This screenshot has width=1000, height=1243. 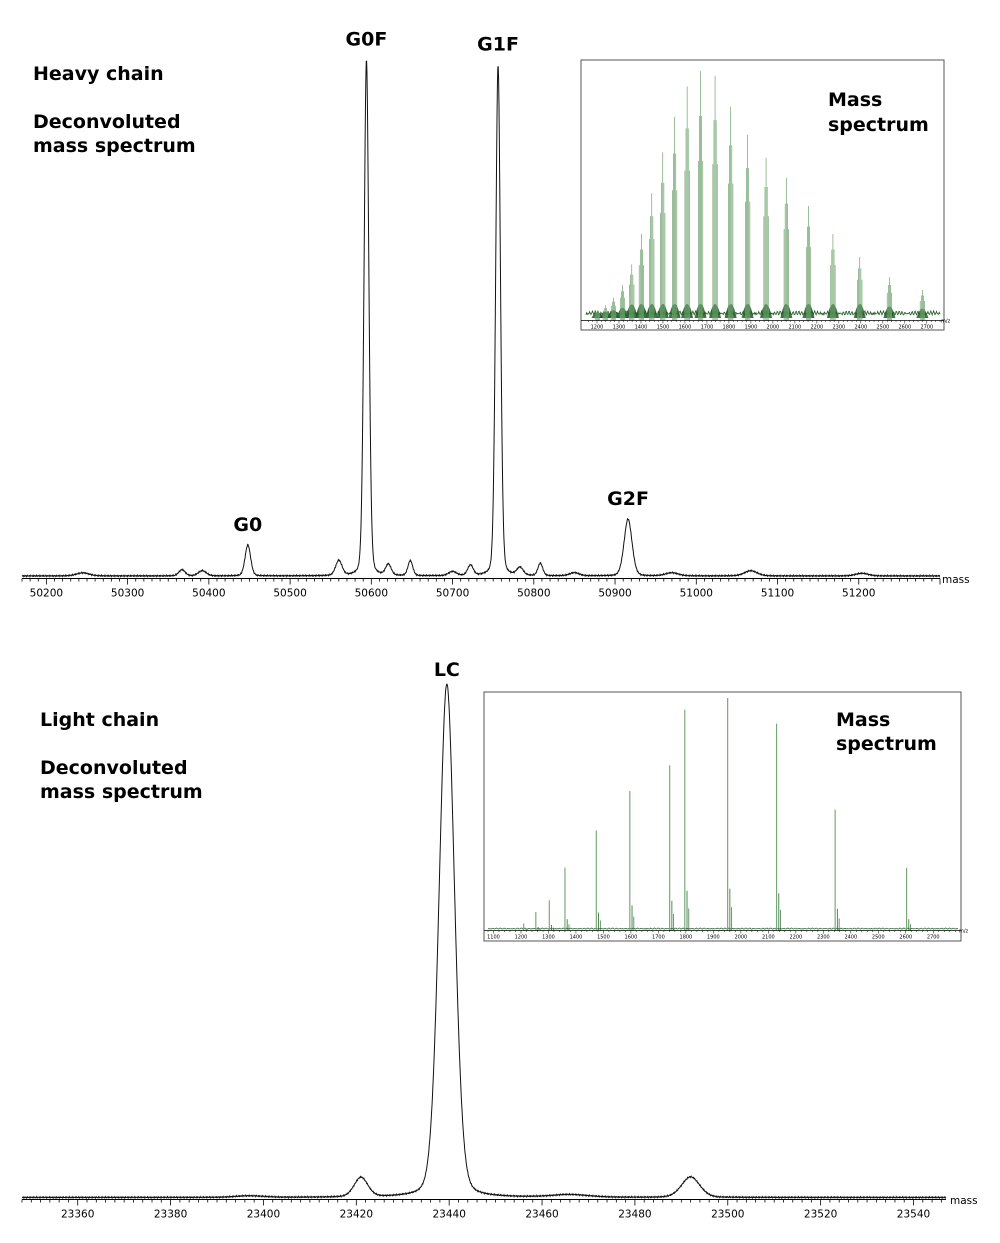 I want to click on heavy-inset-tick-label: 2600, so click(x=904, y=328).